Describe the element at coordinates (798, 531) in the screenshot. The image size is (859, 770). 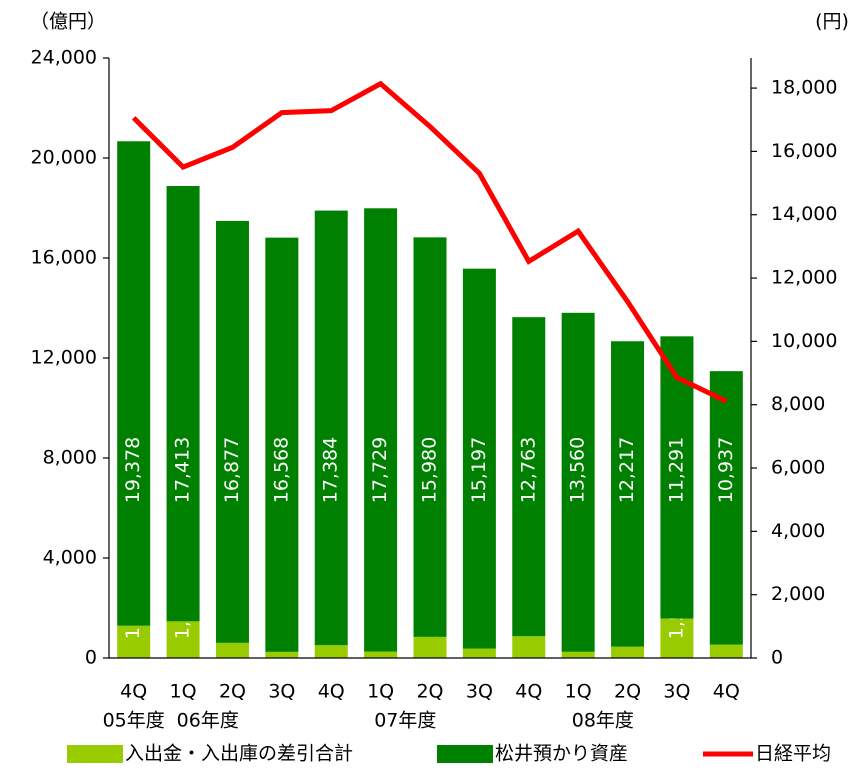
I see `y2-tick-label: 4,000` at that location.